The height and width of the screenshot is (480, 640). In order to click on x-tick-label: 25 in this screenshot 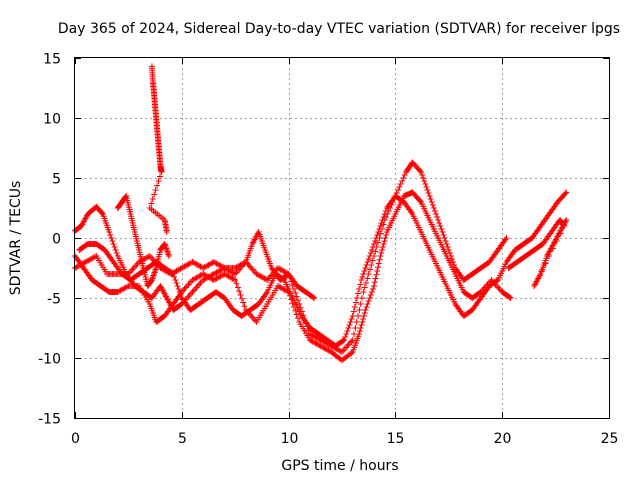, I will do `click(610, 439)`.